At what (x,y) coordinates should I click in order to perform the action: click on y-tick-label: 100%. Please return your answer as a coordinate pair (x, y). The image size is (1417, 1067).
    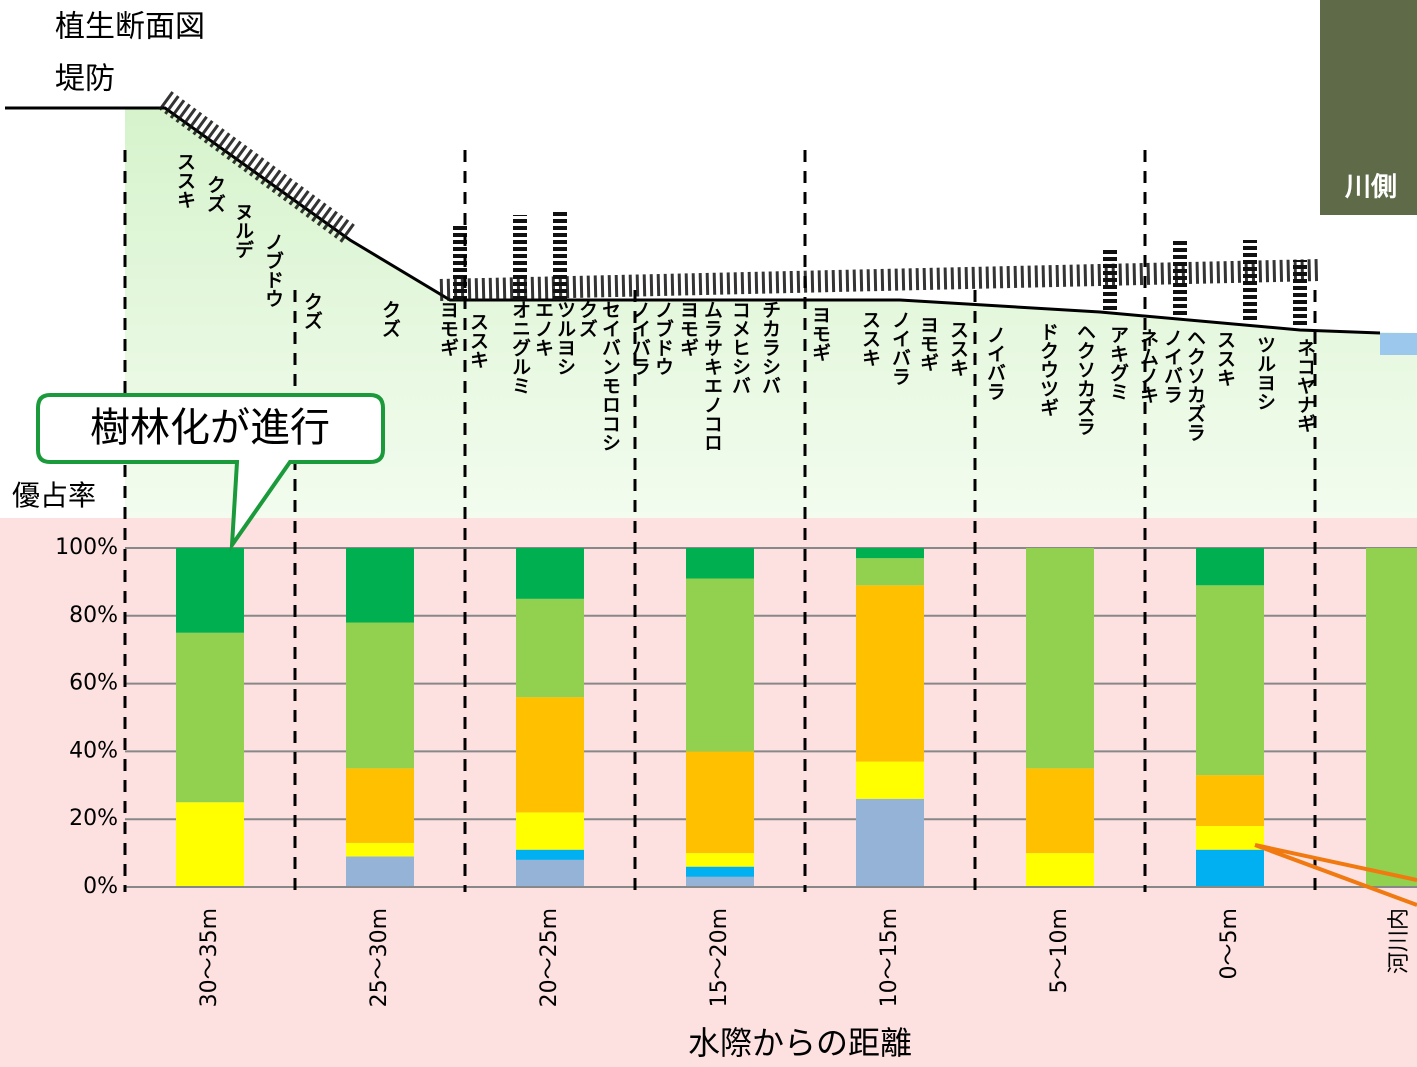
    Looking at the image, I should click on (86, 547).